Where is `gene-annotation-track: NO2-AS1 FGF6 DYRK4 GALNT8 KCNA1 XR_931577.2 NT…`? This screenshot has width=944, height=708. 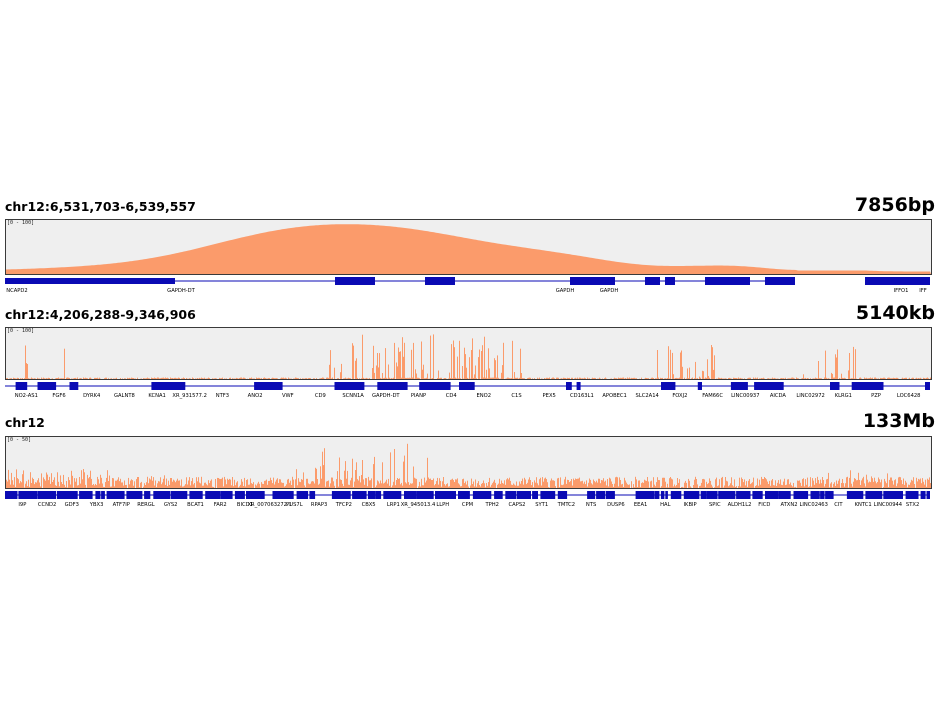
gene-annotation-track: NO2-AS1 FGF6 DYRK4 GALNT8 KCNA1 XR_931577.2 NT… is located at coordinates (468, 391).